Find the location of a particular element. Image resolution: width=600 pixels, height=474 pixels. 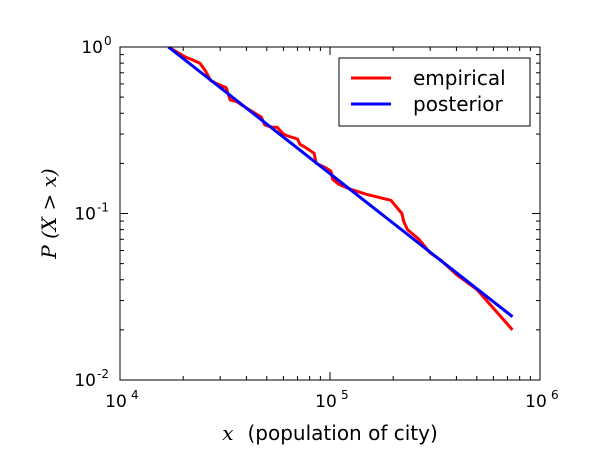

x-tick-exponent: 4 is located at coordinates (135, 395).